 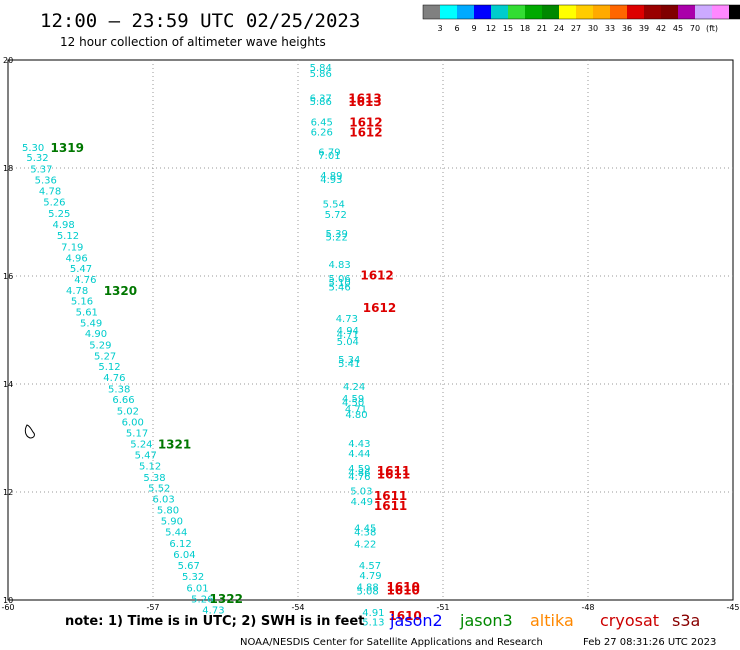 What do you see at coordinates (176, 532) in the screenshot?
I see `swh-value: 5.44` at bounding box center [176, 532].